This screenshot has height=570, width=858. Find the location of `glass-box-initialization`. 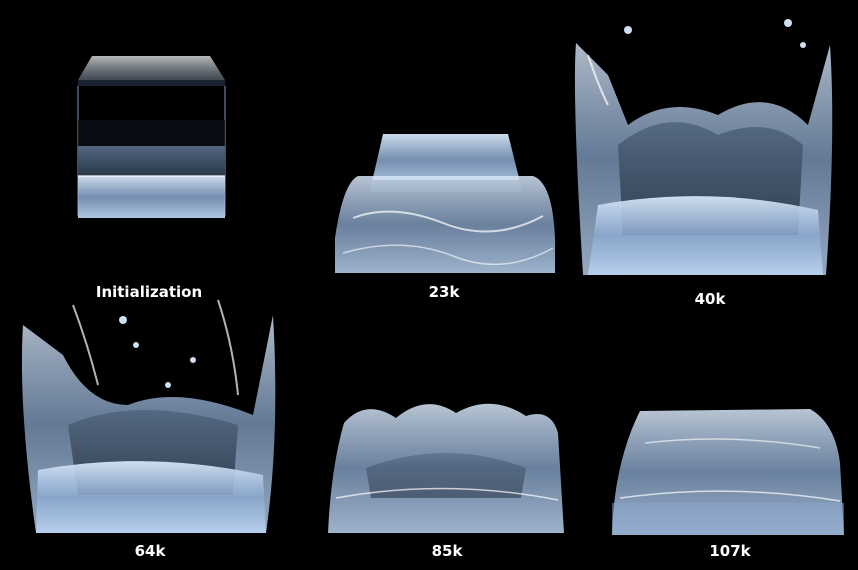

glass-box-initialization is located at coordinates (151, 137).